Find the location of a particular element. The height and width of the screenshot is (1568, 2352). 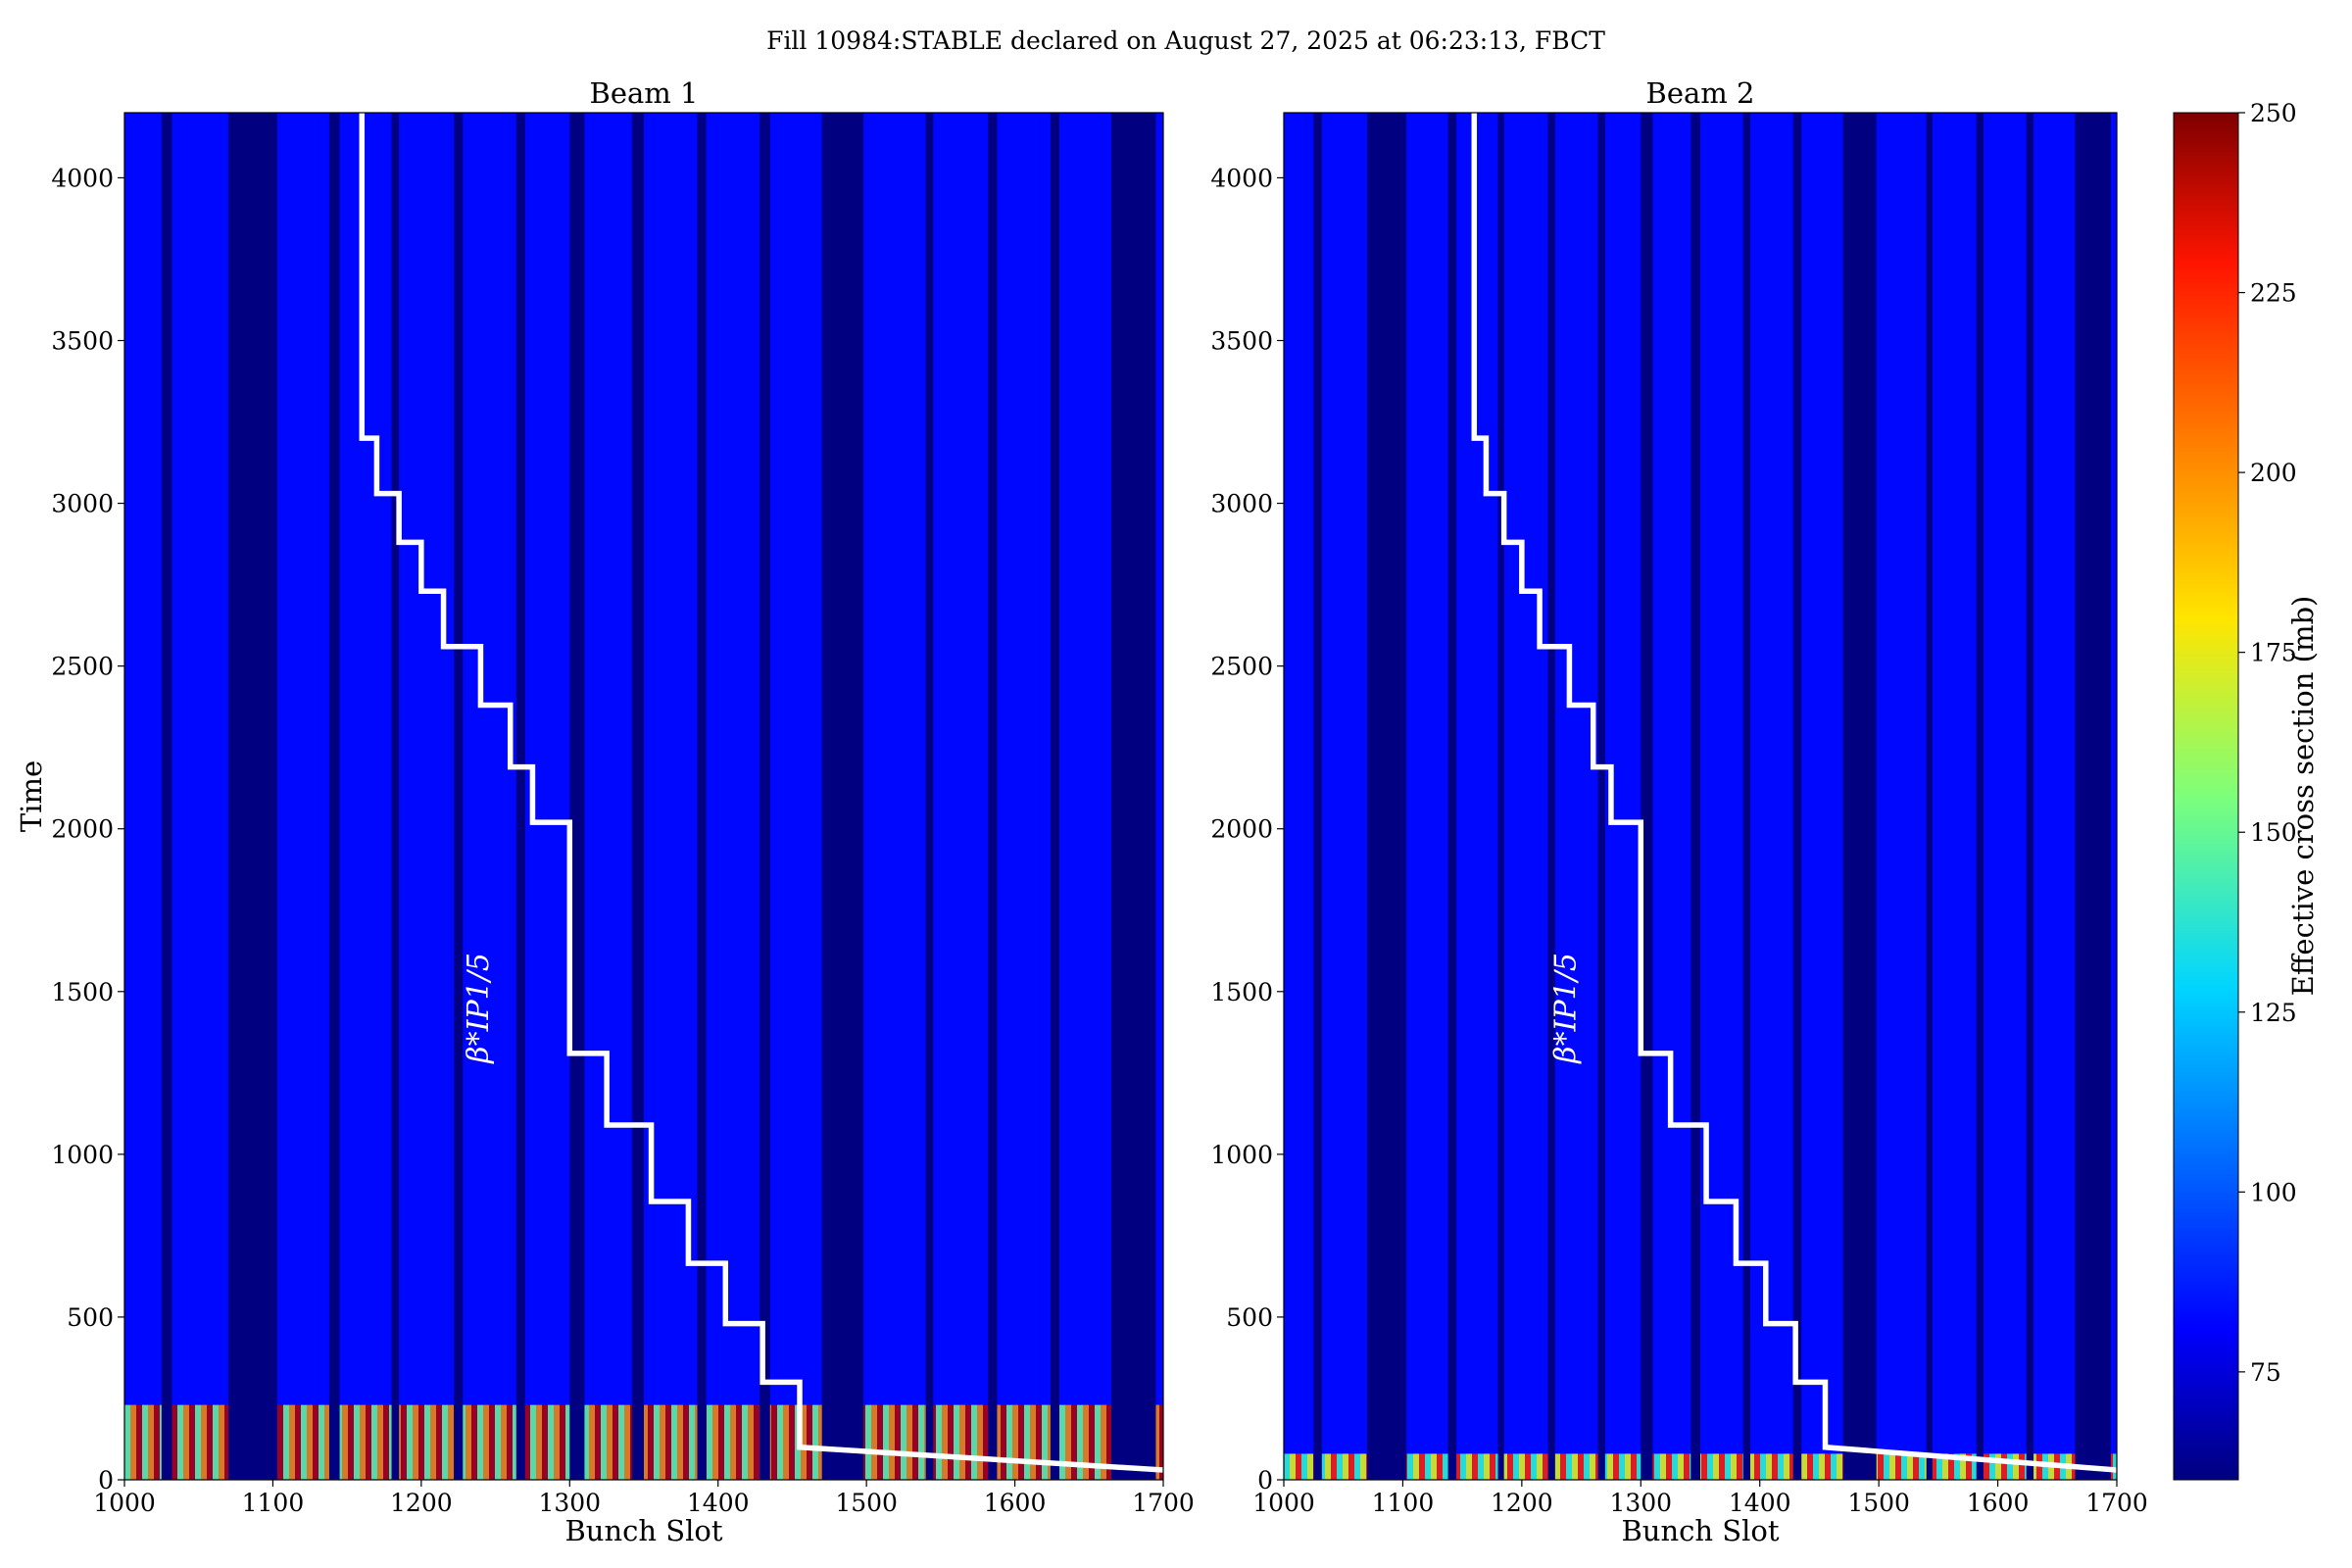

colorbar-gradient is located at coordinates (2206, 796).